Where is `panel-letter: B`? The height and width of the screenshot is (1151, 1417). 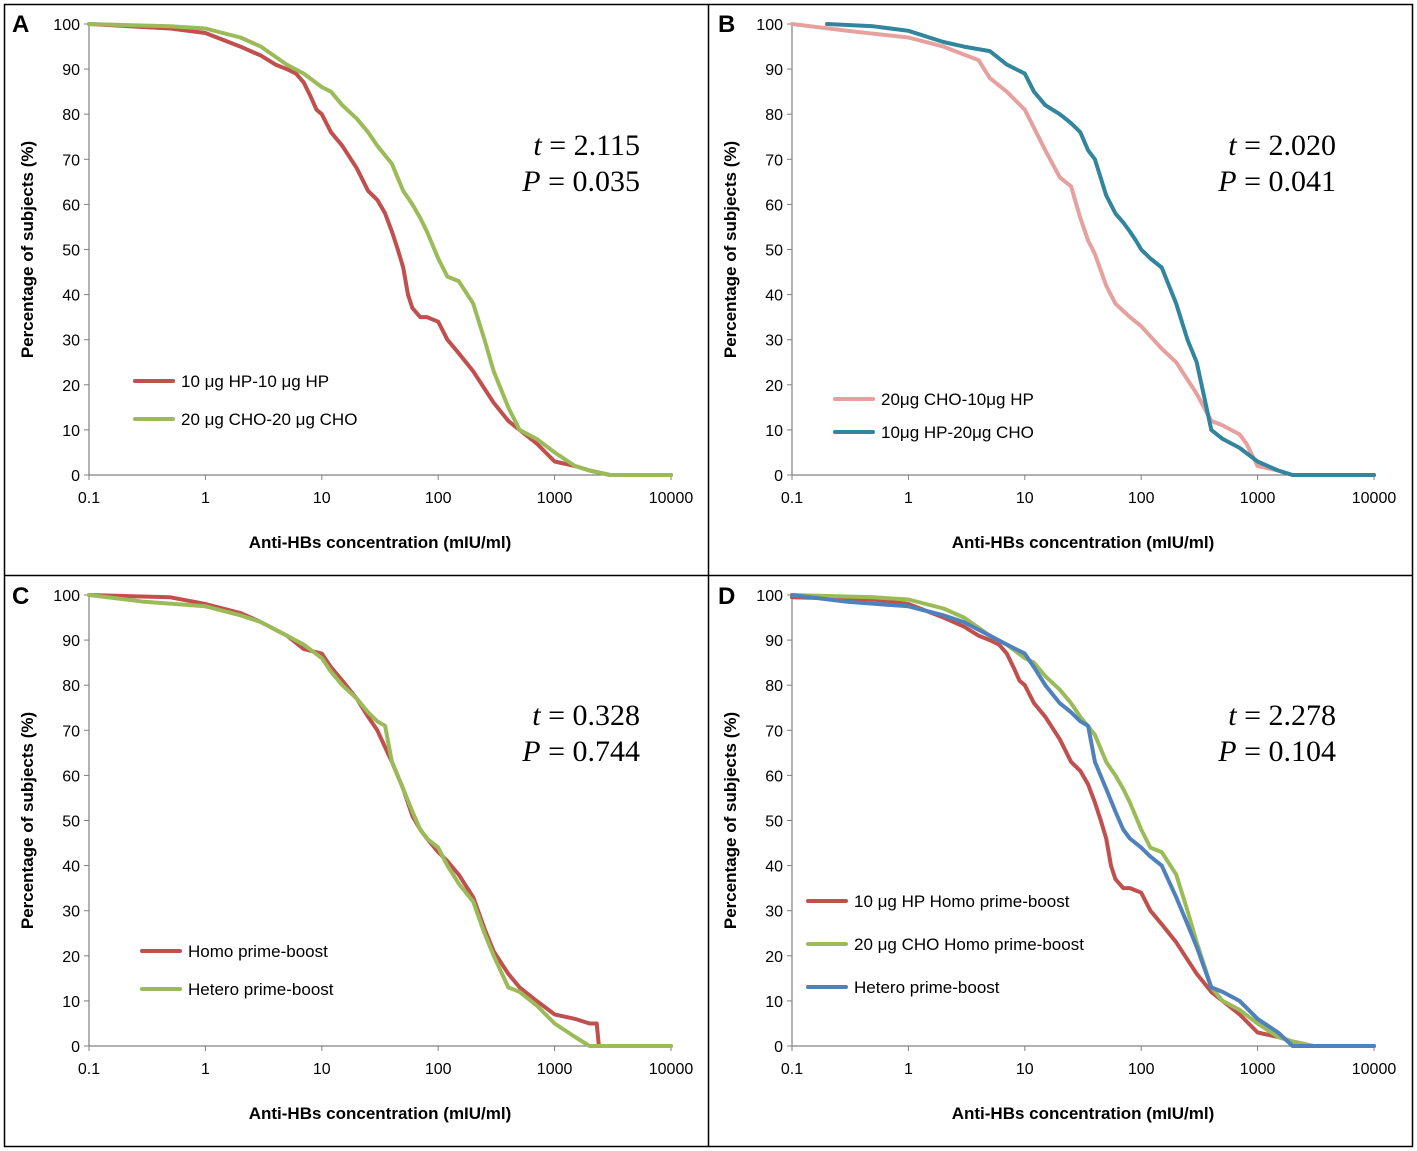
panel-letter: B is located at coordinates (726, 24).